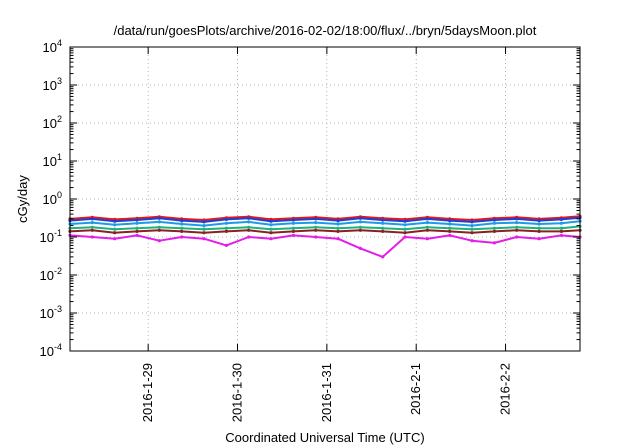 The height and width of the screenshot is (448, 640). I want to click on y-tick-exponent: 1, so click(59, 157).